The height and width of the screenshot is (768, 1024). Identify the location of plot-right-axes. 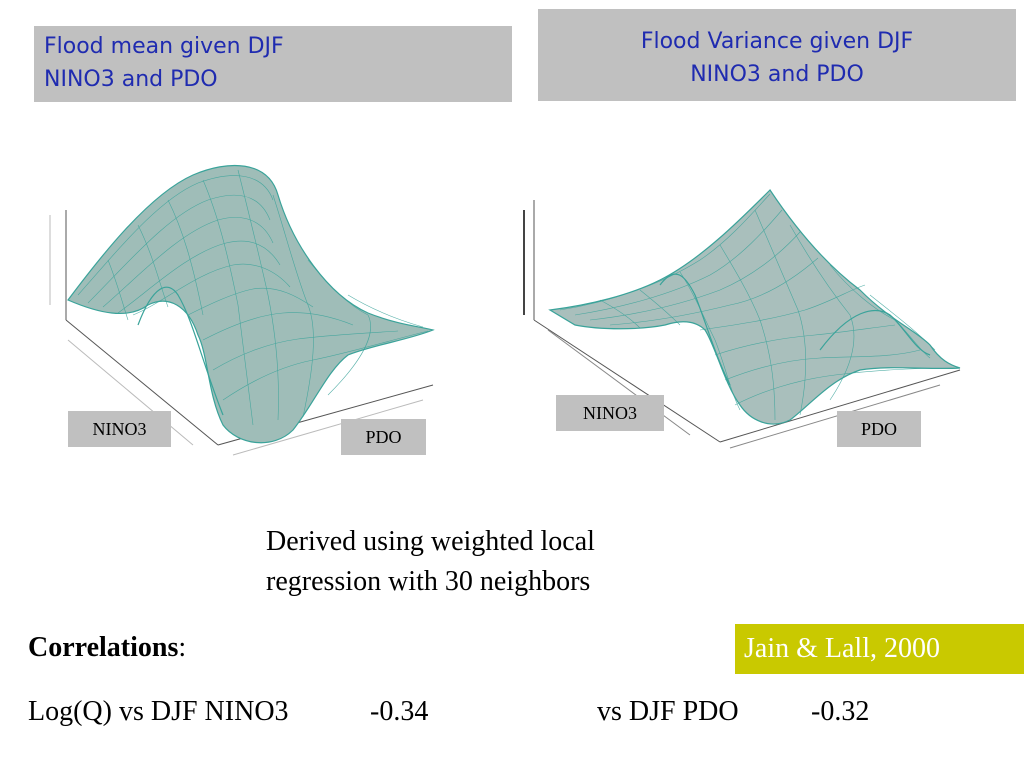
(742, 324).